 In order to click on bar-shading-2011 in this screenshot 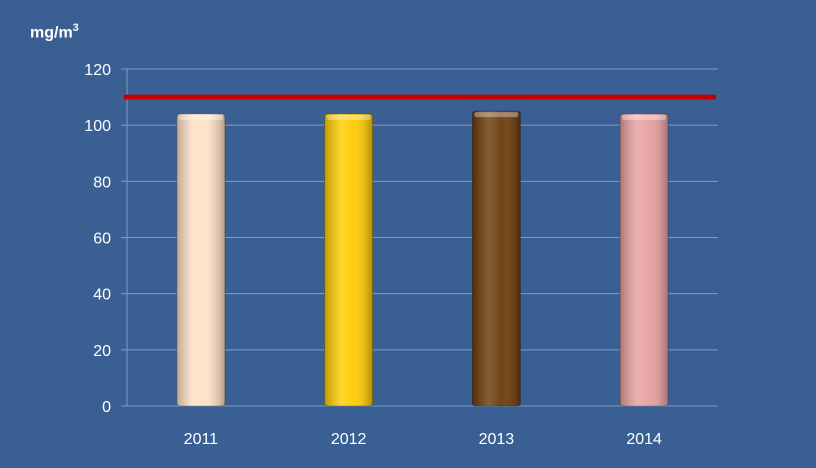, I will do `click(200, 259)`.